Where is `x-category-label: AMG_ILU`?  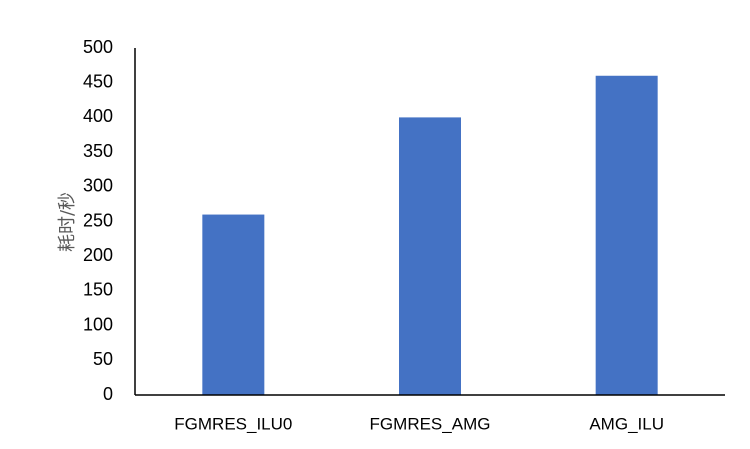
x-category-label: AMG_ILU is located at coordinates (626, 423).